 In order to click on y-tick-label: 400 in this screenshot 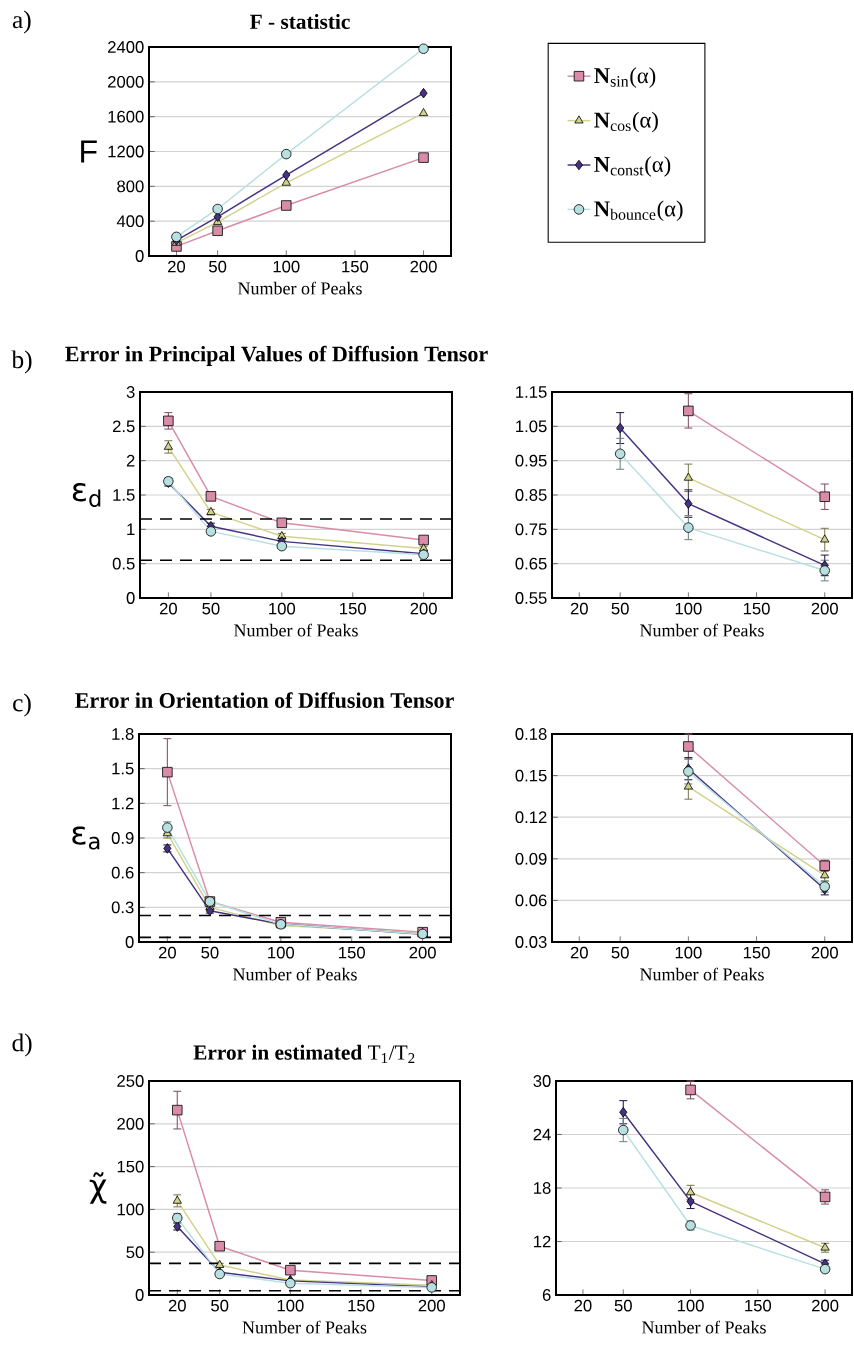, I will do `click(130, 221)`.